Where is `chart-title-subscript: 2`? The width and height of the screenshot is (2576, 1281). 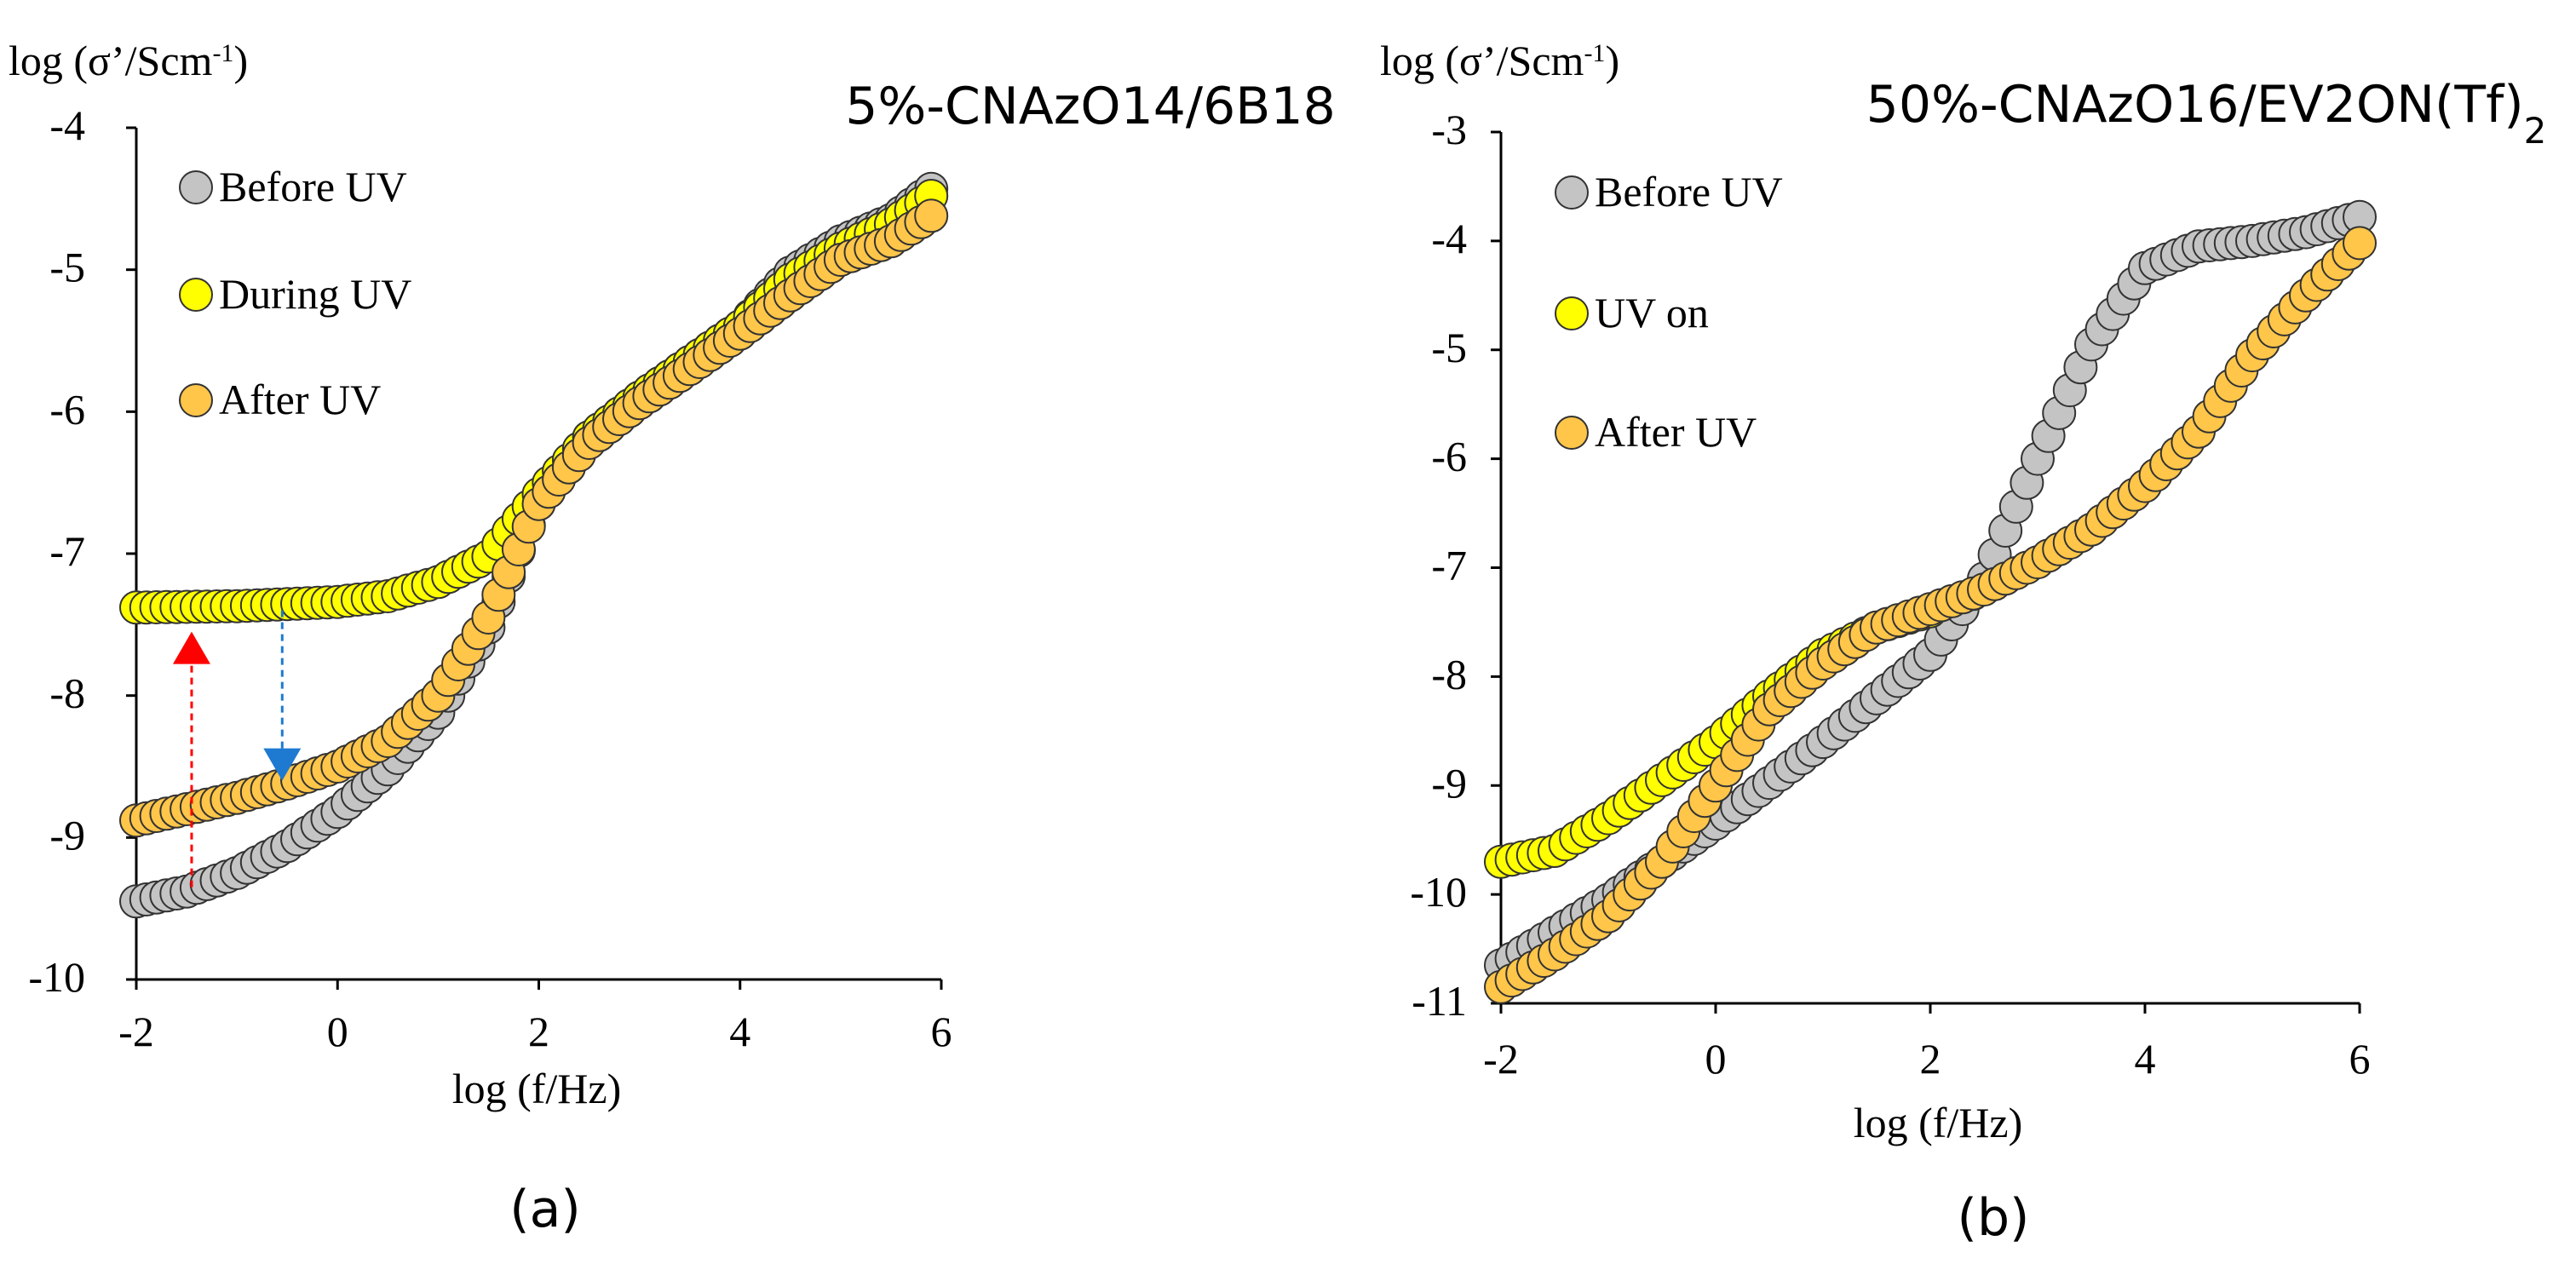
chart-title-subscript: 2 is located at coordinates (2535, 131).